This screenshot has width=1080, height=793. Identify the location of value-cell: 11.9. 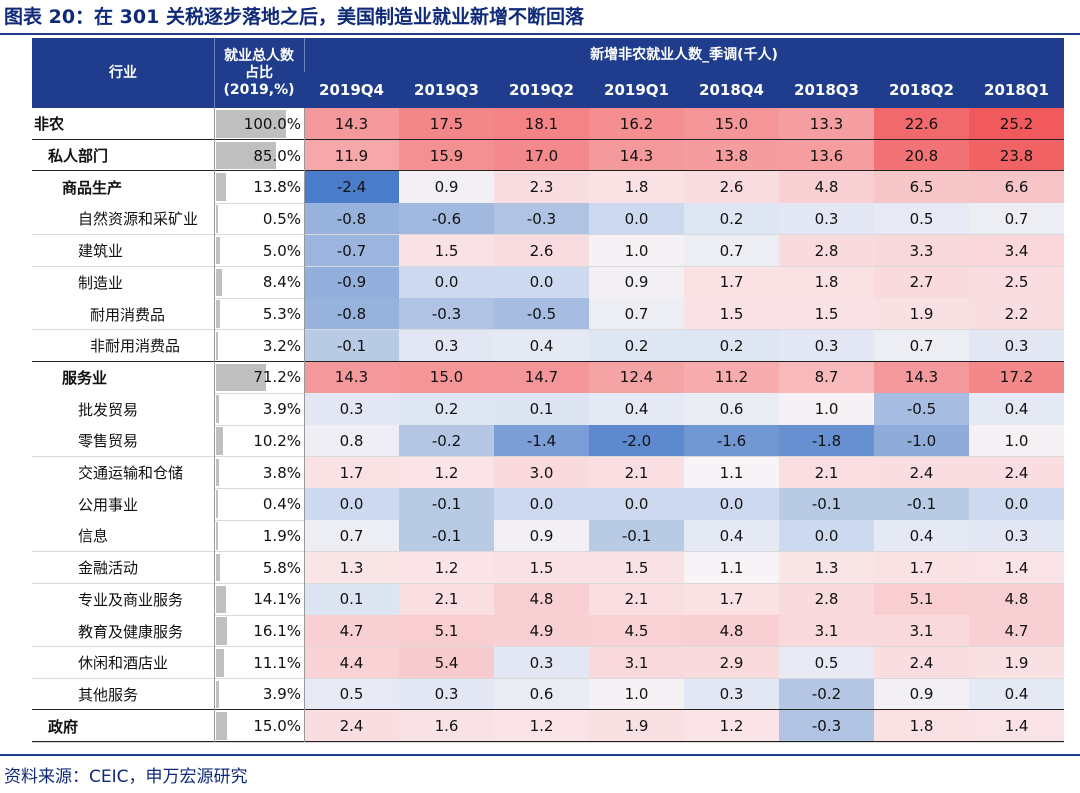
(351, 155).